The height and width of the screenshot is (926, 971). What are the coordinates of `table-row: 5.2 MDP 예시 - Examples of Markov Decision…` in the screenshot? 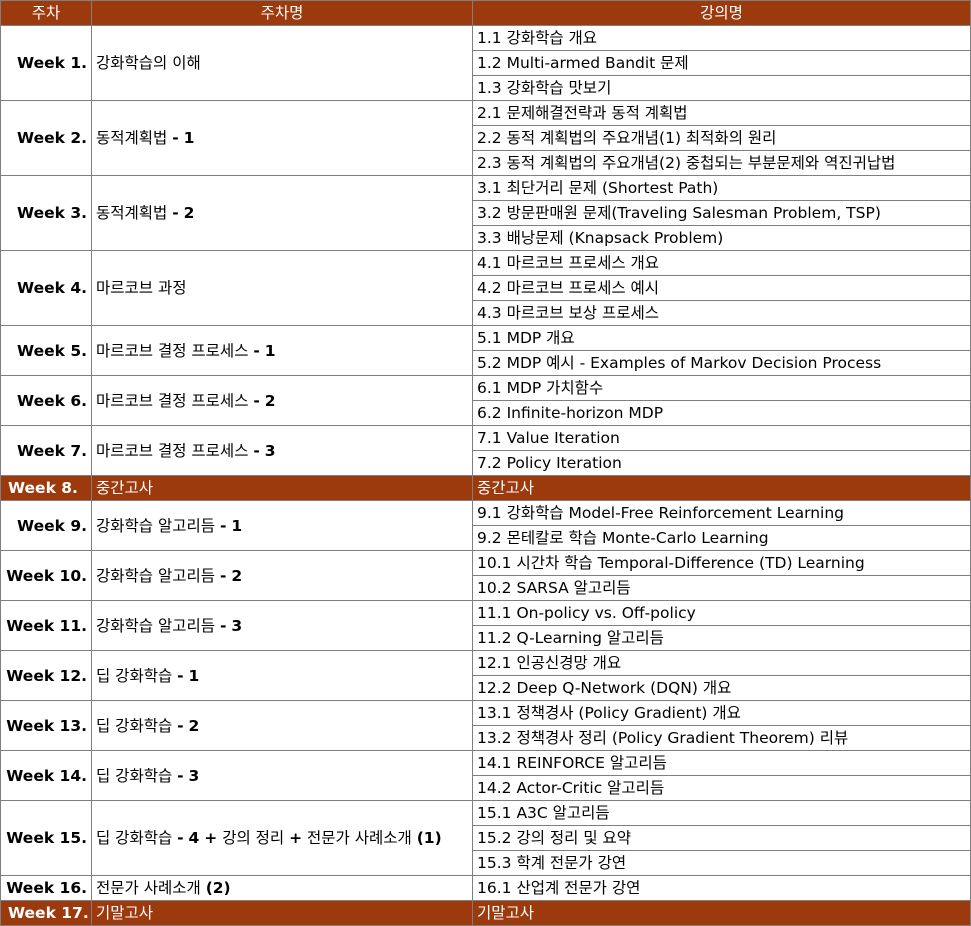 It's located at (486, 363).